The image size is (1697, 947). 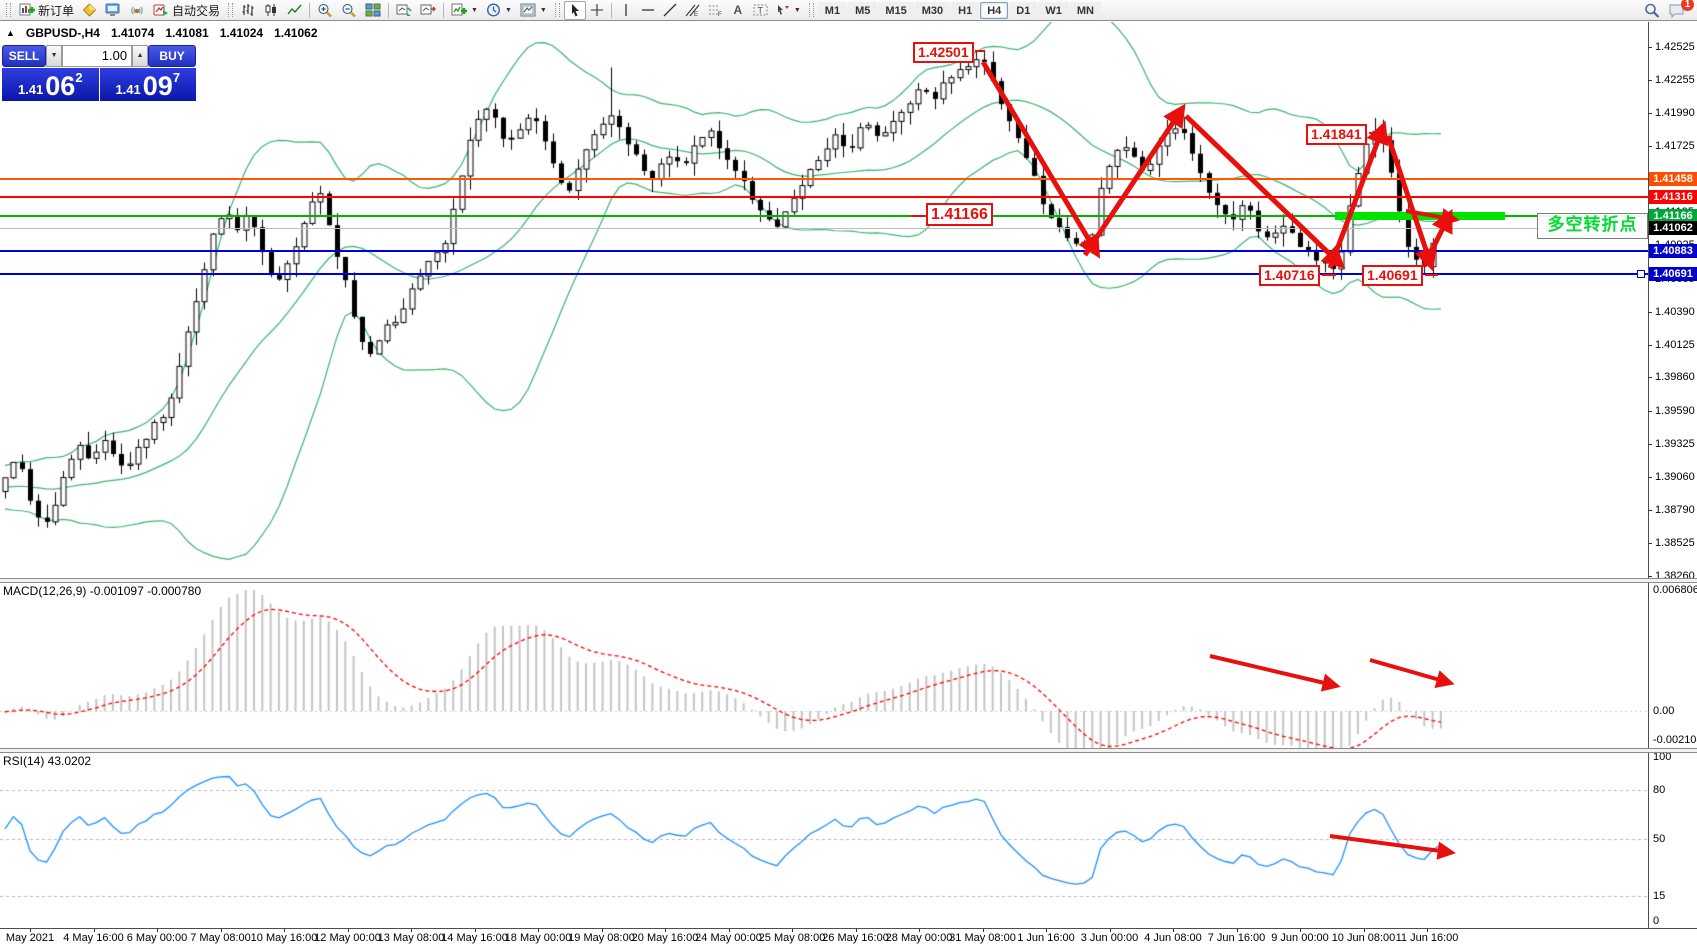 I want to click on price-tick-label: 1.40125, so click(x=1675, y=344).